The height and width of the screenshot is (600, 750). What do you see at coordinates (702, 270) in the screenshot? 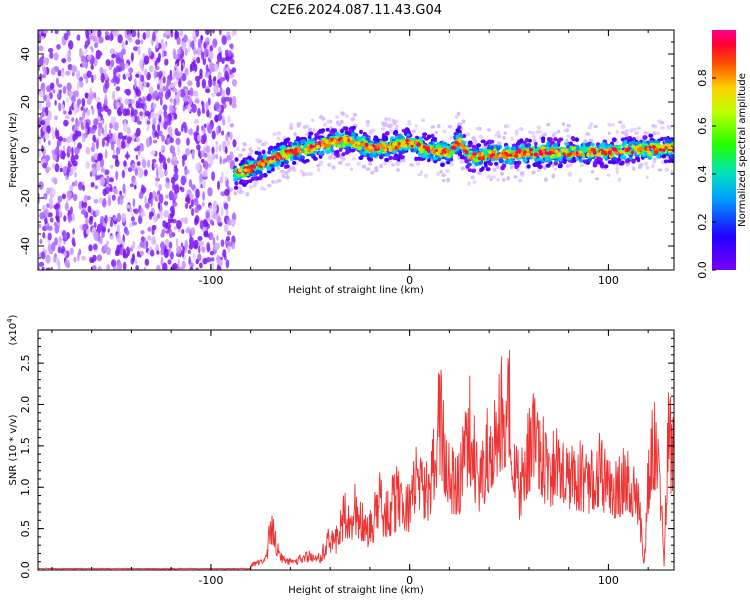
I see `colorbar-tick-label: 0.0` at bounding box center [702, 270].